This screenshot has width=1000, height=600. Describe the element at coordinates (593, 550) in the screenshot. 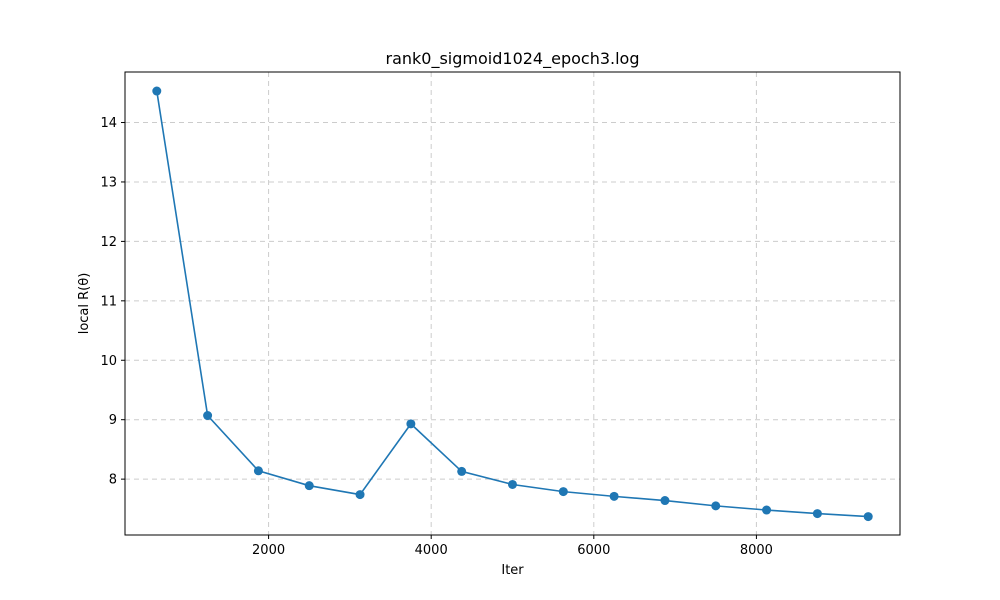

I see `x-tick-label: 6000` at that location.